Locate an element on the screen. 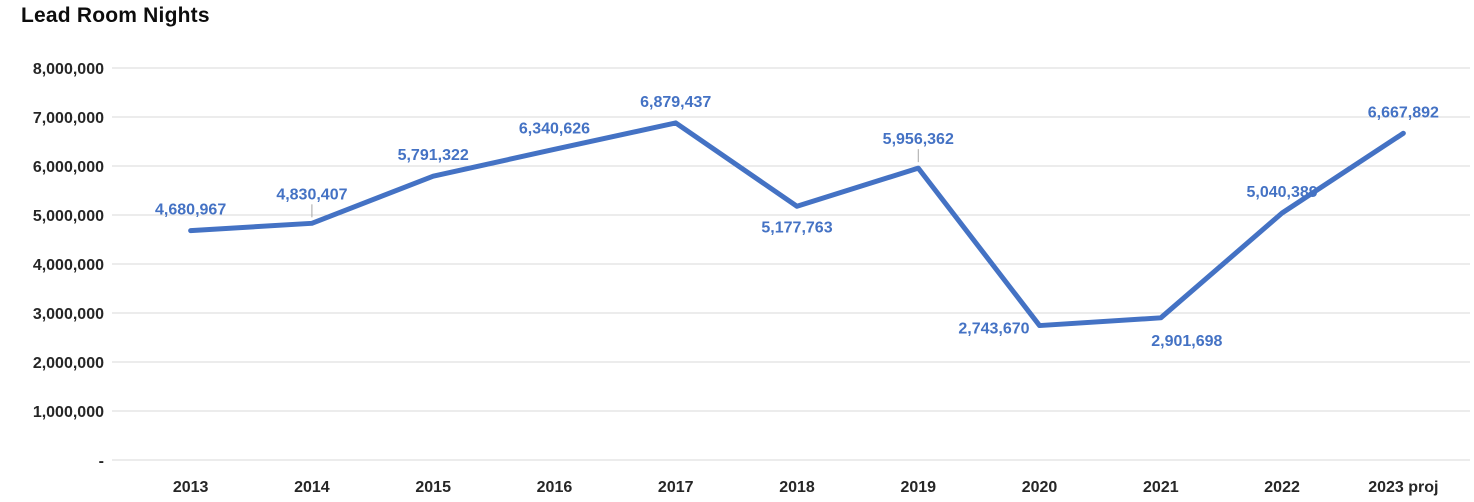 Image resolution: width=1474 pixels, height=502 pixels. data-label: 6,667,892 is located at coordinates (1403, 112).